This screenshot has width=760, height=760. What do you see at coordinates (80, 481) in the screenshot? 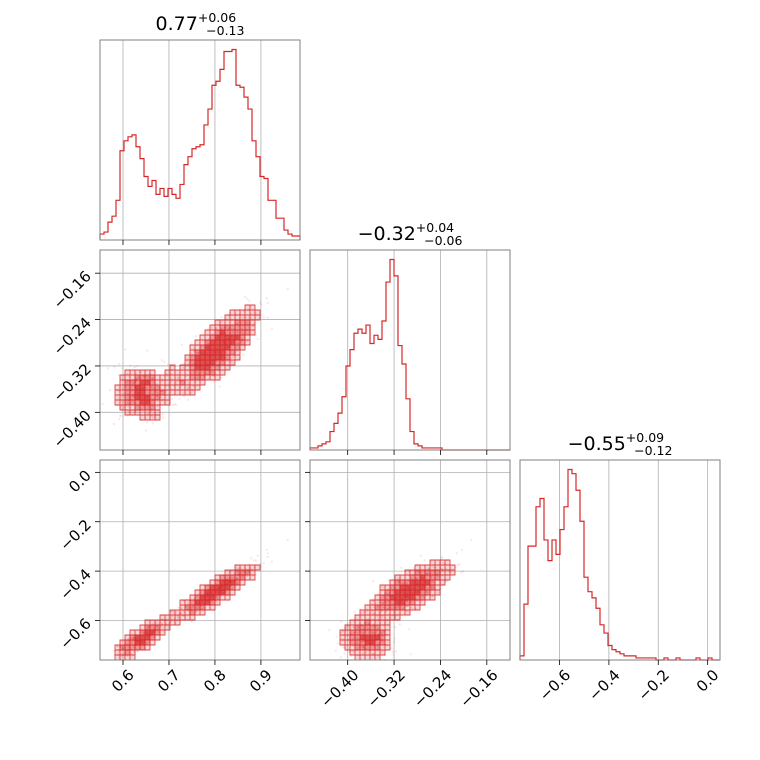
I see `y-tick-label-3: 0.0` at bounding box center [80, 481].